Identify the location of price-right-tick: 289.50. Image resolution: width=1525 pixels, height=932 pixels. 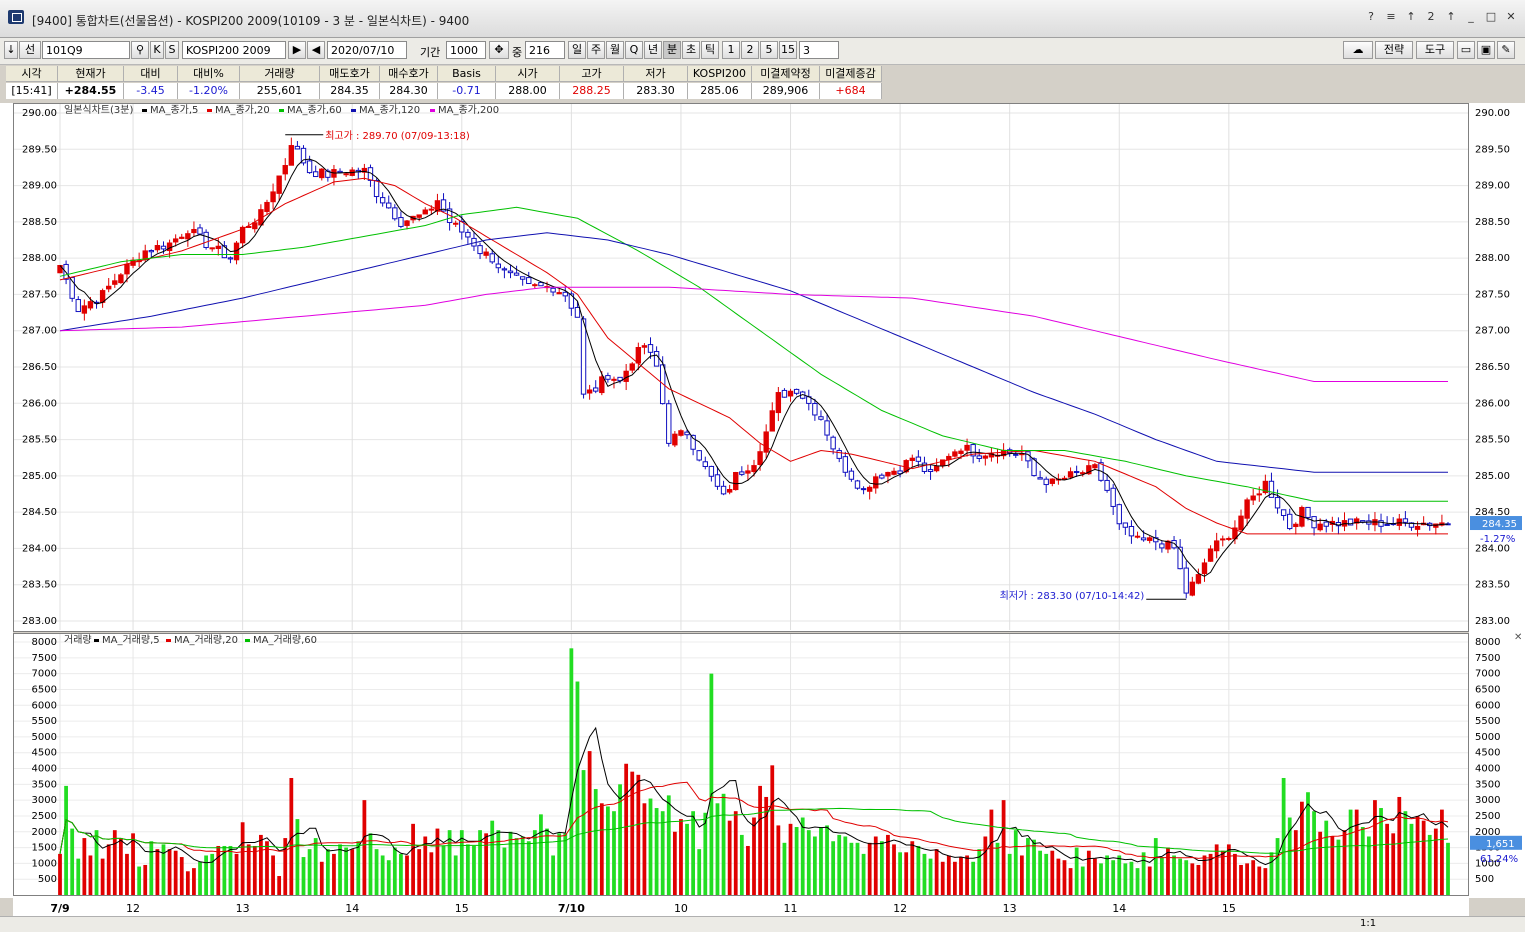
(1492, 149).